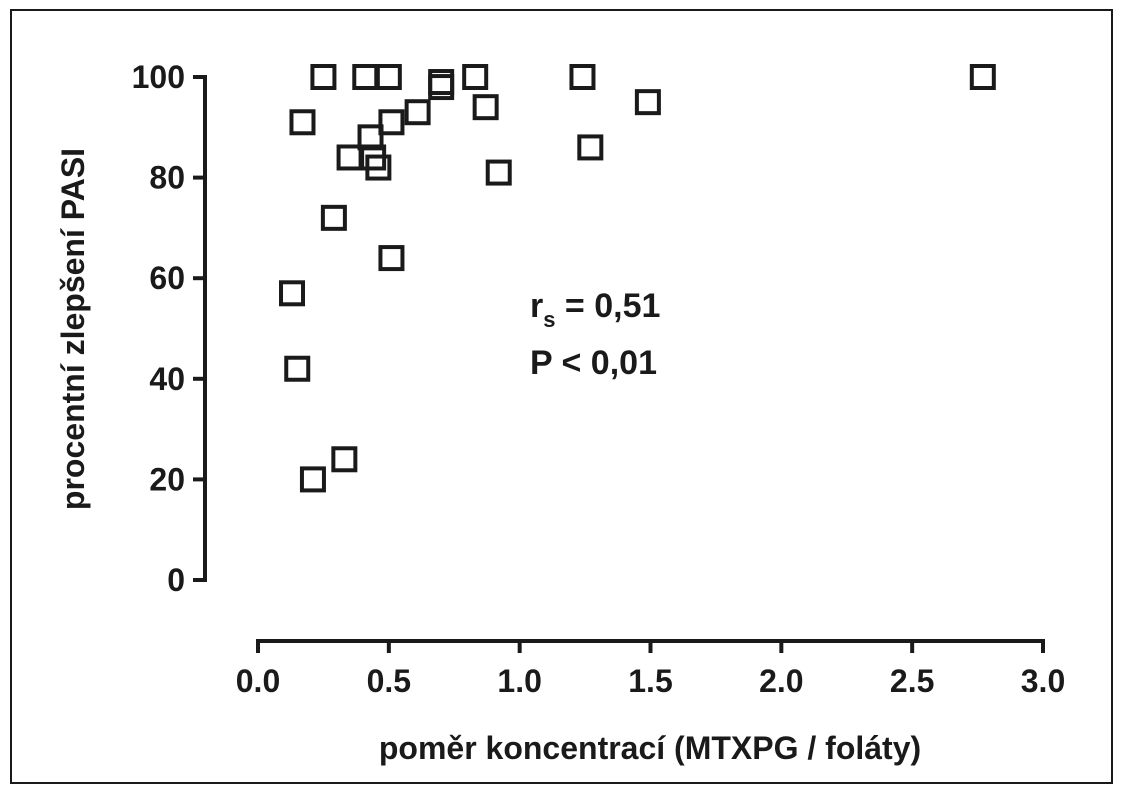  Describe the element at coordinates (167, 479) in the screenshot. I see `y-tick-label: 20` at that location.